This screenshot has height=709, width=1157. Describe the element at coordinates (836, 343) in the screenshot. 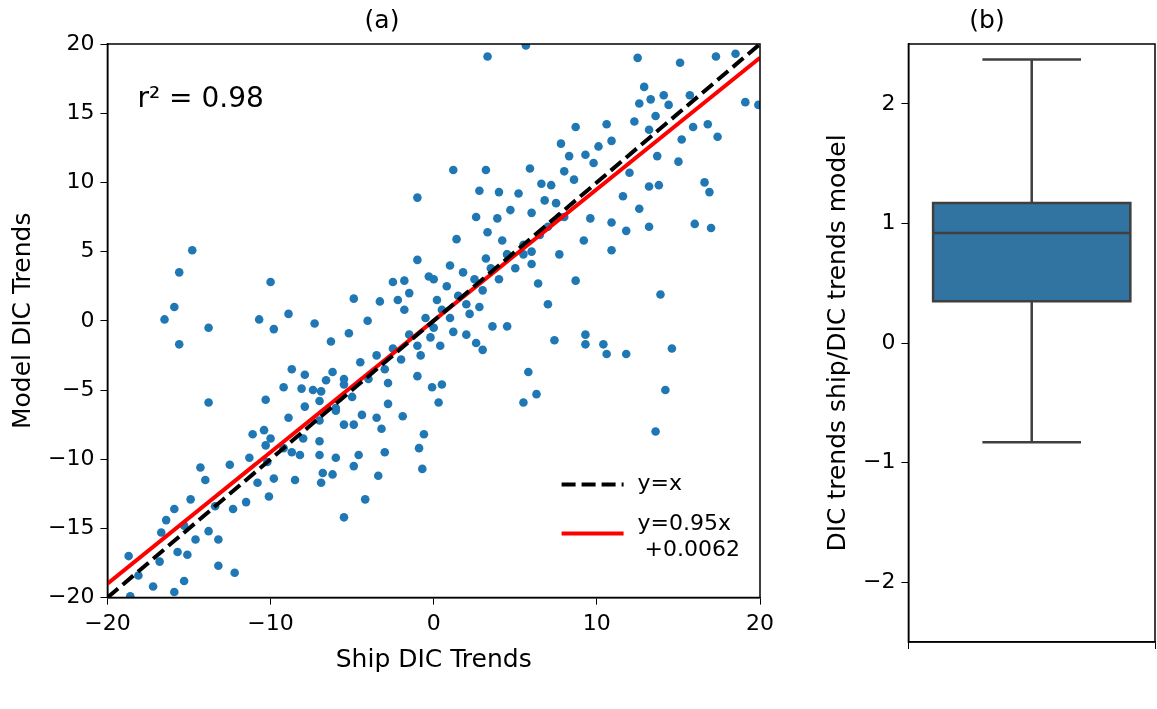

I see `y-axis-title: DIC trends ship/DIC trends model` at that location.